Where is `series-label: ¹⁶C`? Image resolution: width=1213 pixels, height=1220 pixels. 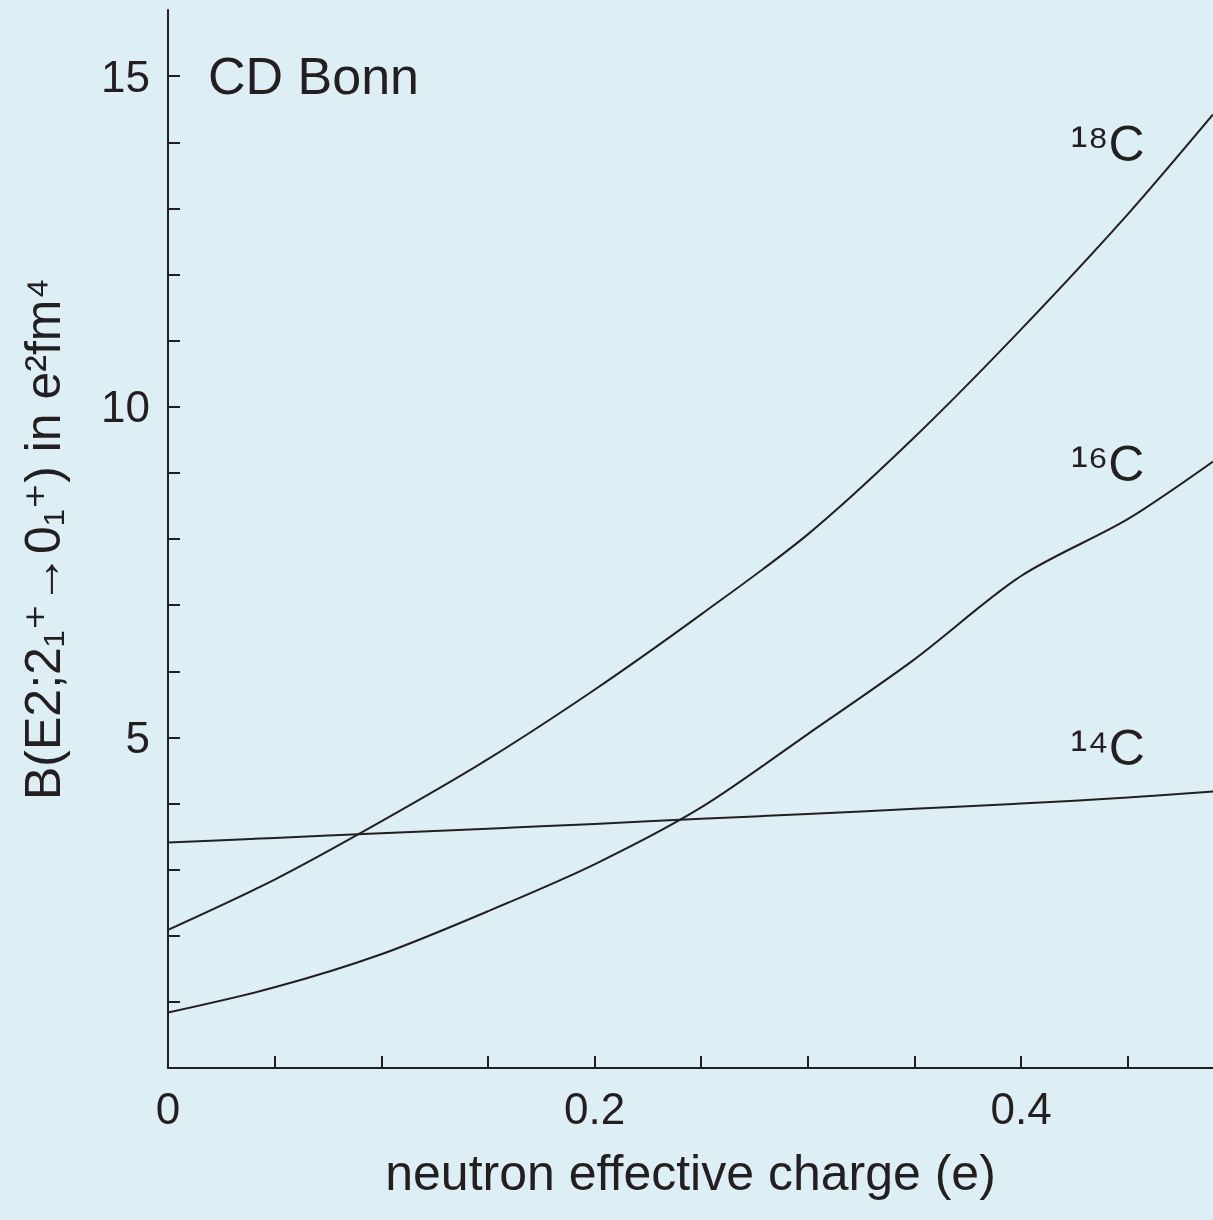 series-label: ¹⁶C is located at coordinates (1108, 464).